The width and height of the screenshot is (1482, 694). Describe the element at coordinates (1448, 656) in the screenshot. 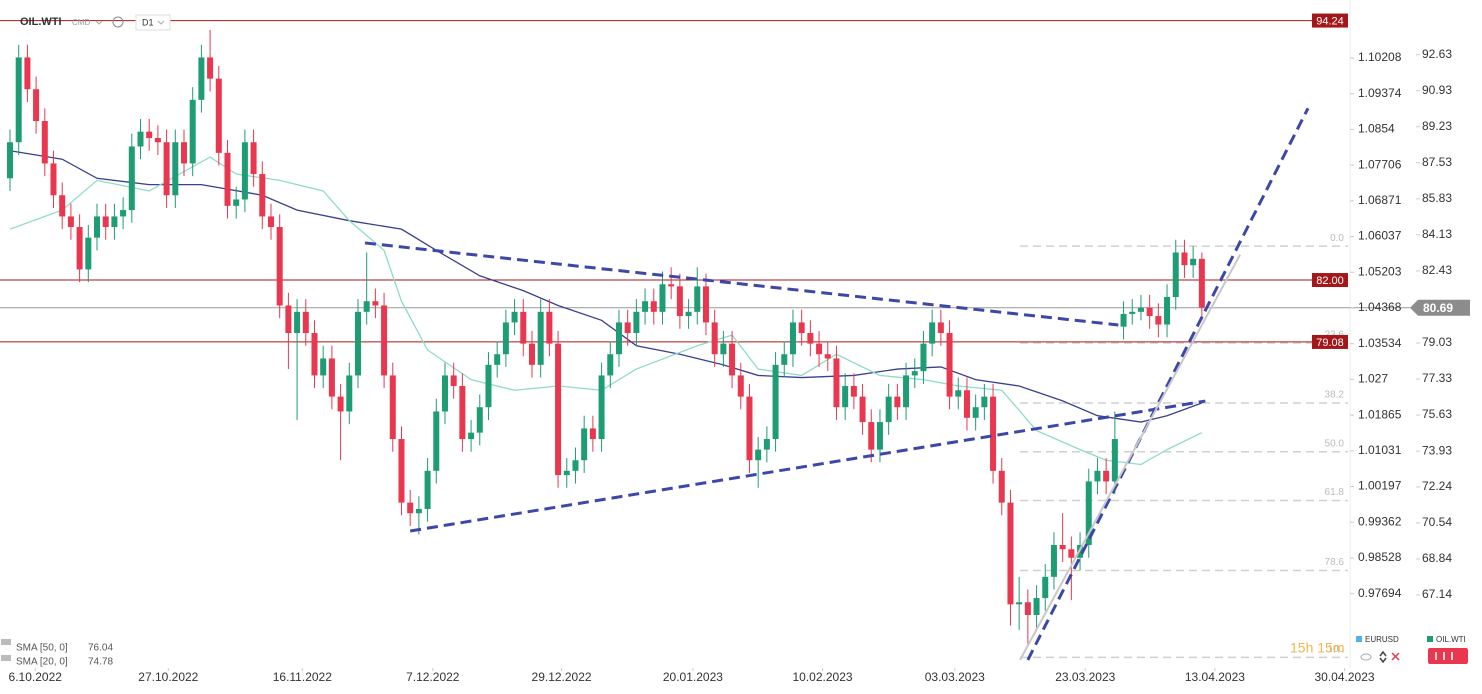

I see `toolbar-button` at that location.